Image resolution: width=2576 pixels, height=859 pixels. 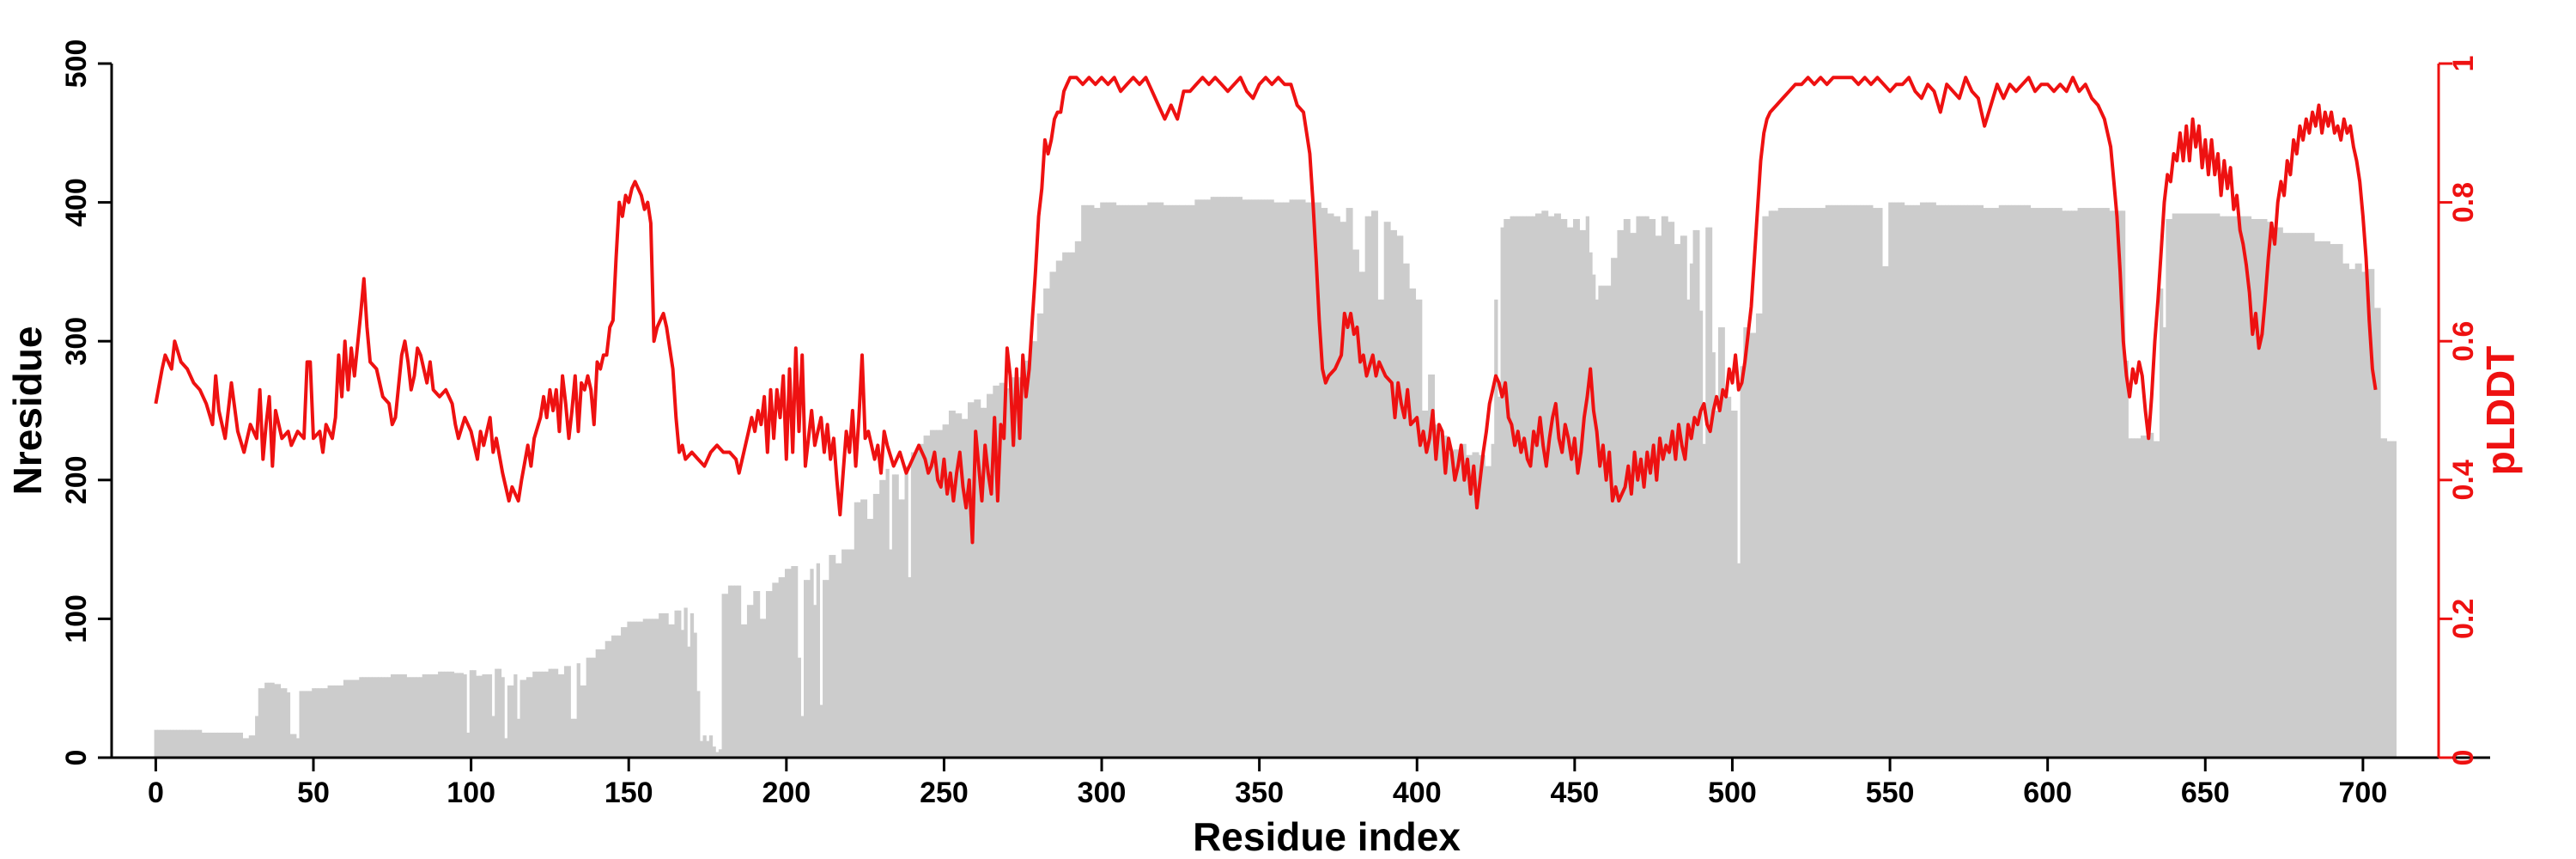 What do you see at coordinates (2463, 342) in the screenshot?
I see `y2-tick-label: 0.6` at bounding box center [2463, 342].